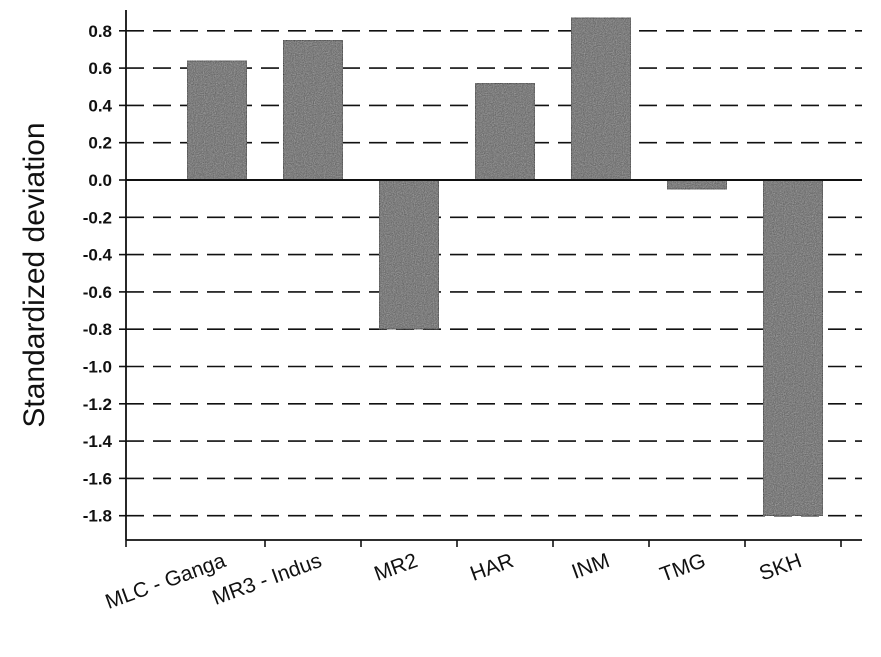 This screenshot has height=657, width=881. I want to click on y-tick-label: -0.8, so click(97, 329).